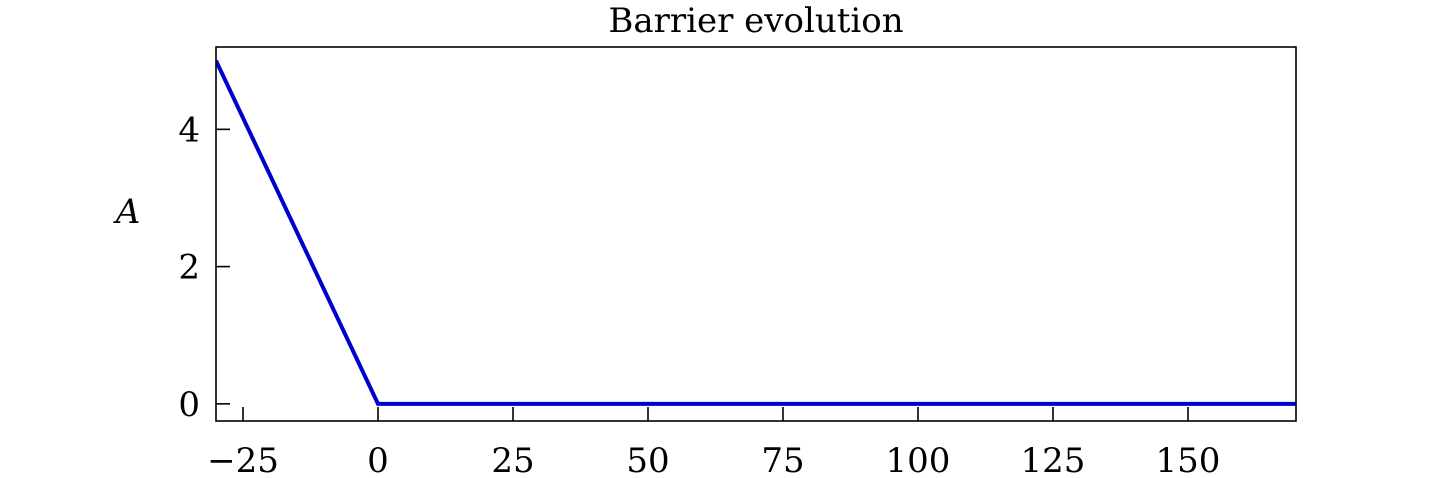  I want to click on x-tick-label-6: 125, so click(1053, 459).